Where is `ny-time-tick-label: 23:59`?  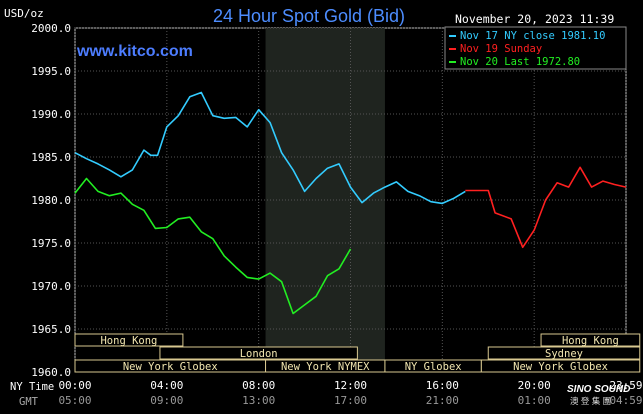 ny-time-tick-label: 23:59 is located at coordinates (625, 385).